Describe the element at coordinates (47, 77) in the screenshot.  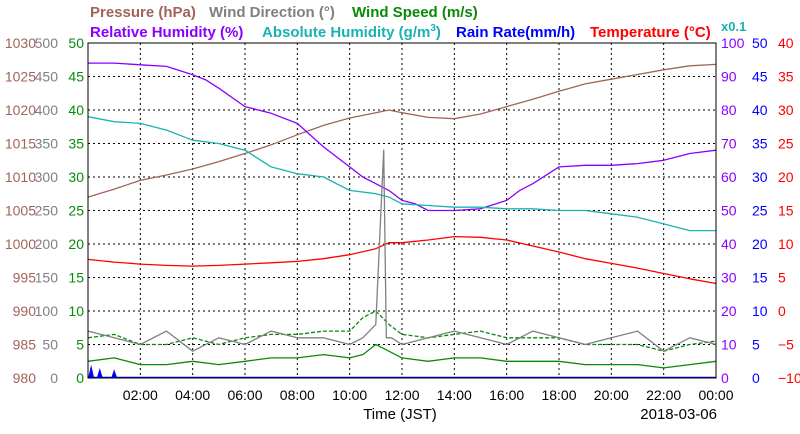
I see `tick-label-wind-dir: 450` at that location.